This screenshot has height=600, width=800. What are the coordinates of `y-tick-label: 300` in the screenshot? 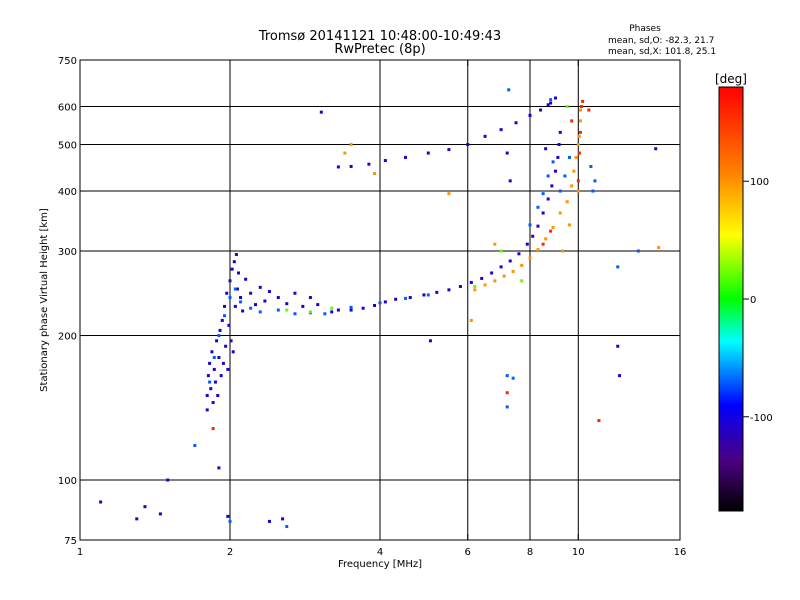 It's located at (67, 252).